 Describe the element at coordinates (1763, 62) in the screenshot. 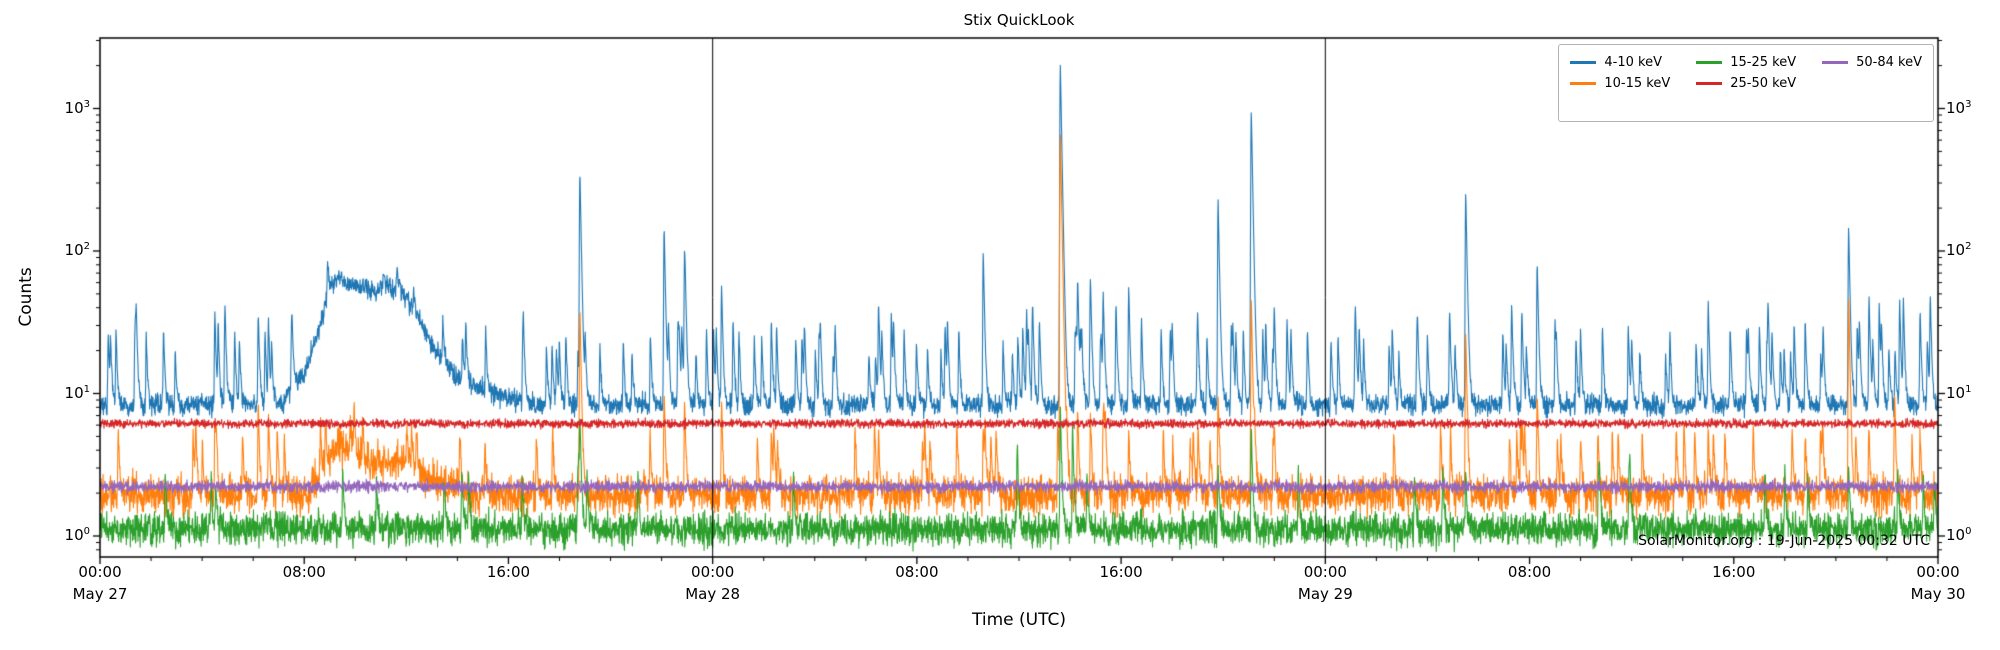

I see `legend-label: 15-25 keV` at that location.